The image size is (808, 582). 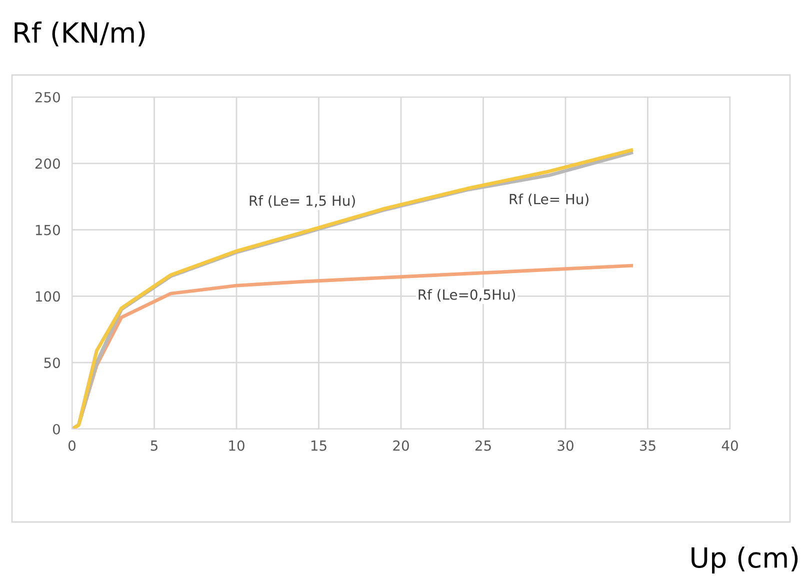 I want to click on x-tick-label: 10, so click(x=236, y=445).